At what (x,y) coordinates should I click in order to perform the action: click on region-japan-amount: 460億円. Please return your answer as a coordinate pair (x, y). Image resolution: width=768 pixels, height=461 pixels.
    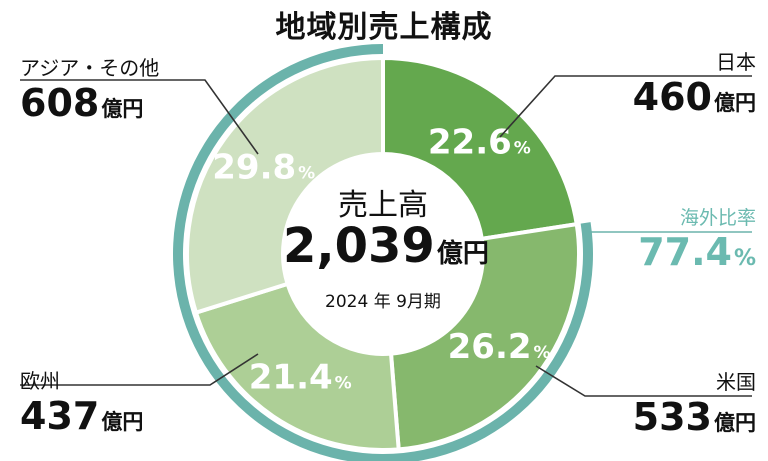
    Looking at the image, I should click on (694, 97).